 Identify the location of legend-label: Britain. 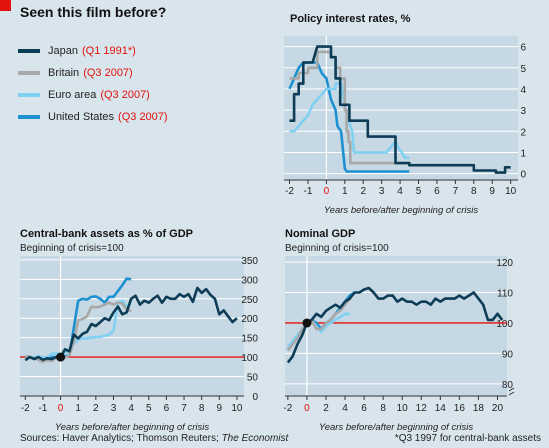
(64, 73).